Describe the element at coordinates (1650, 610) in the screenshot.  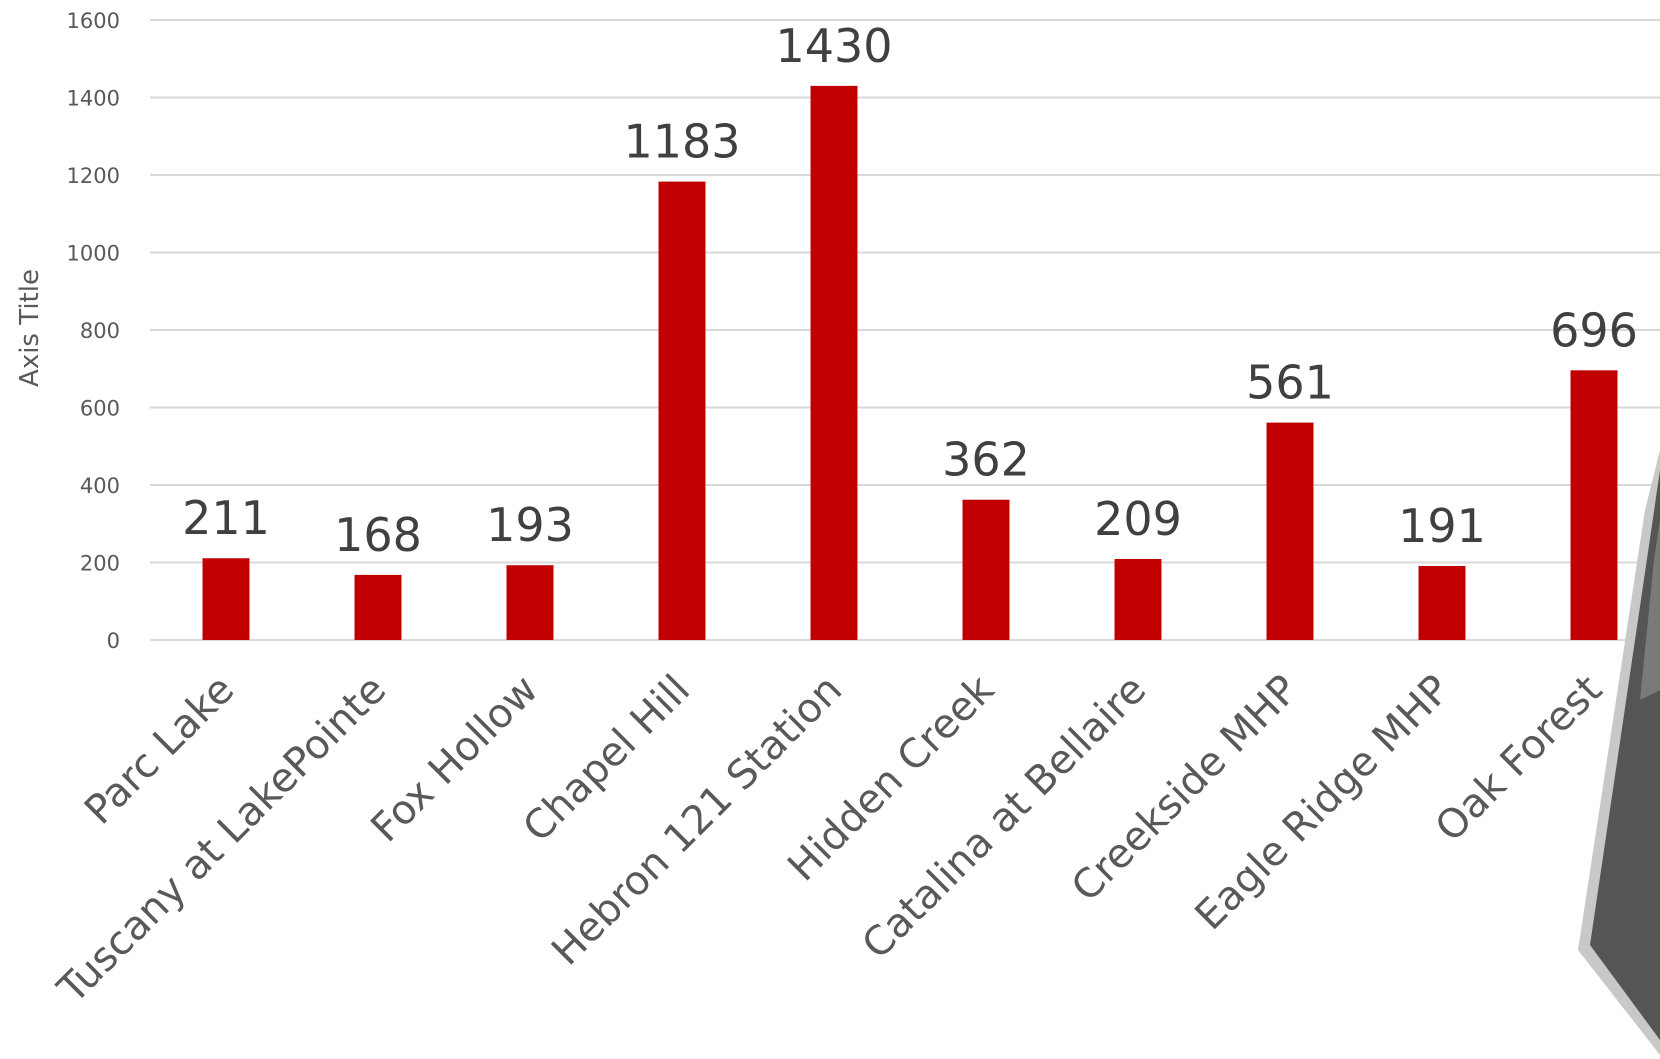
I see `decoration-shape-highlight` at that location.